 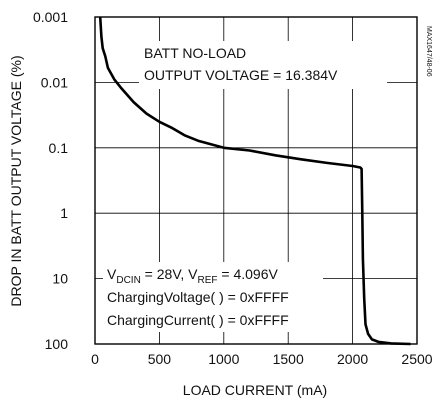 What do you see at coordinates (57, 344) in the screenshot?
I see `y-tick-label: 100` at bounding box center [57, 344].